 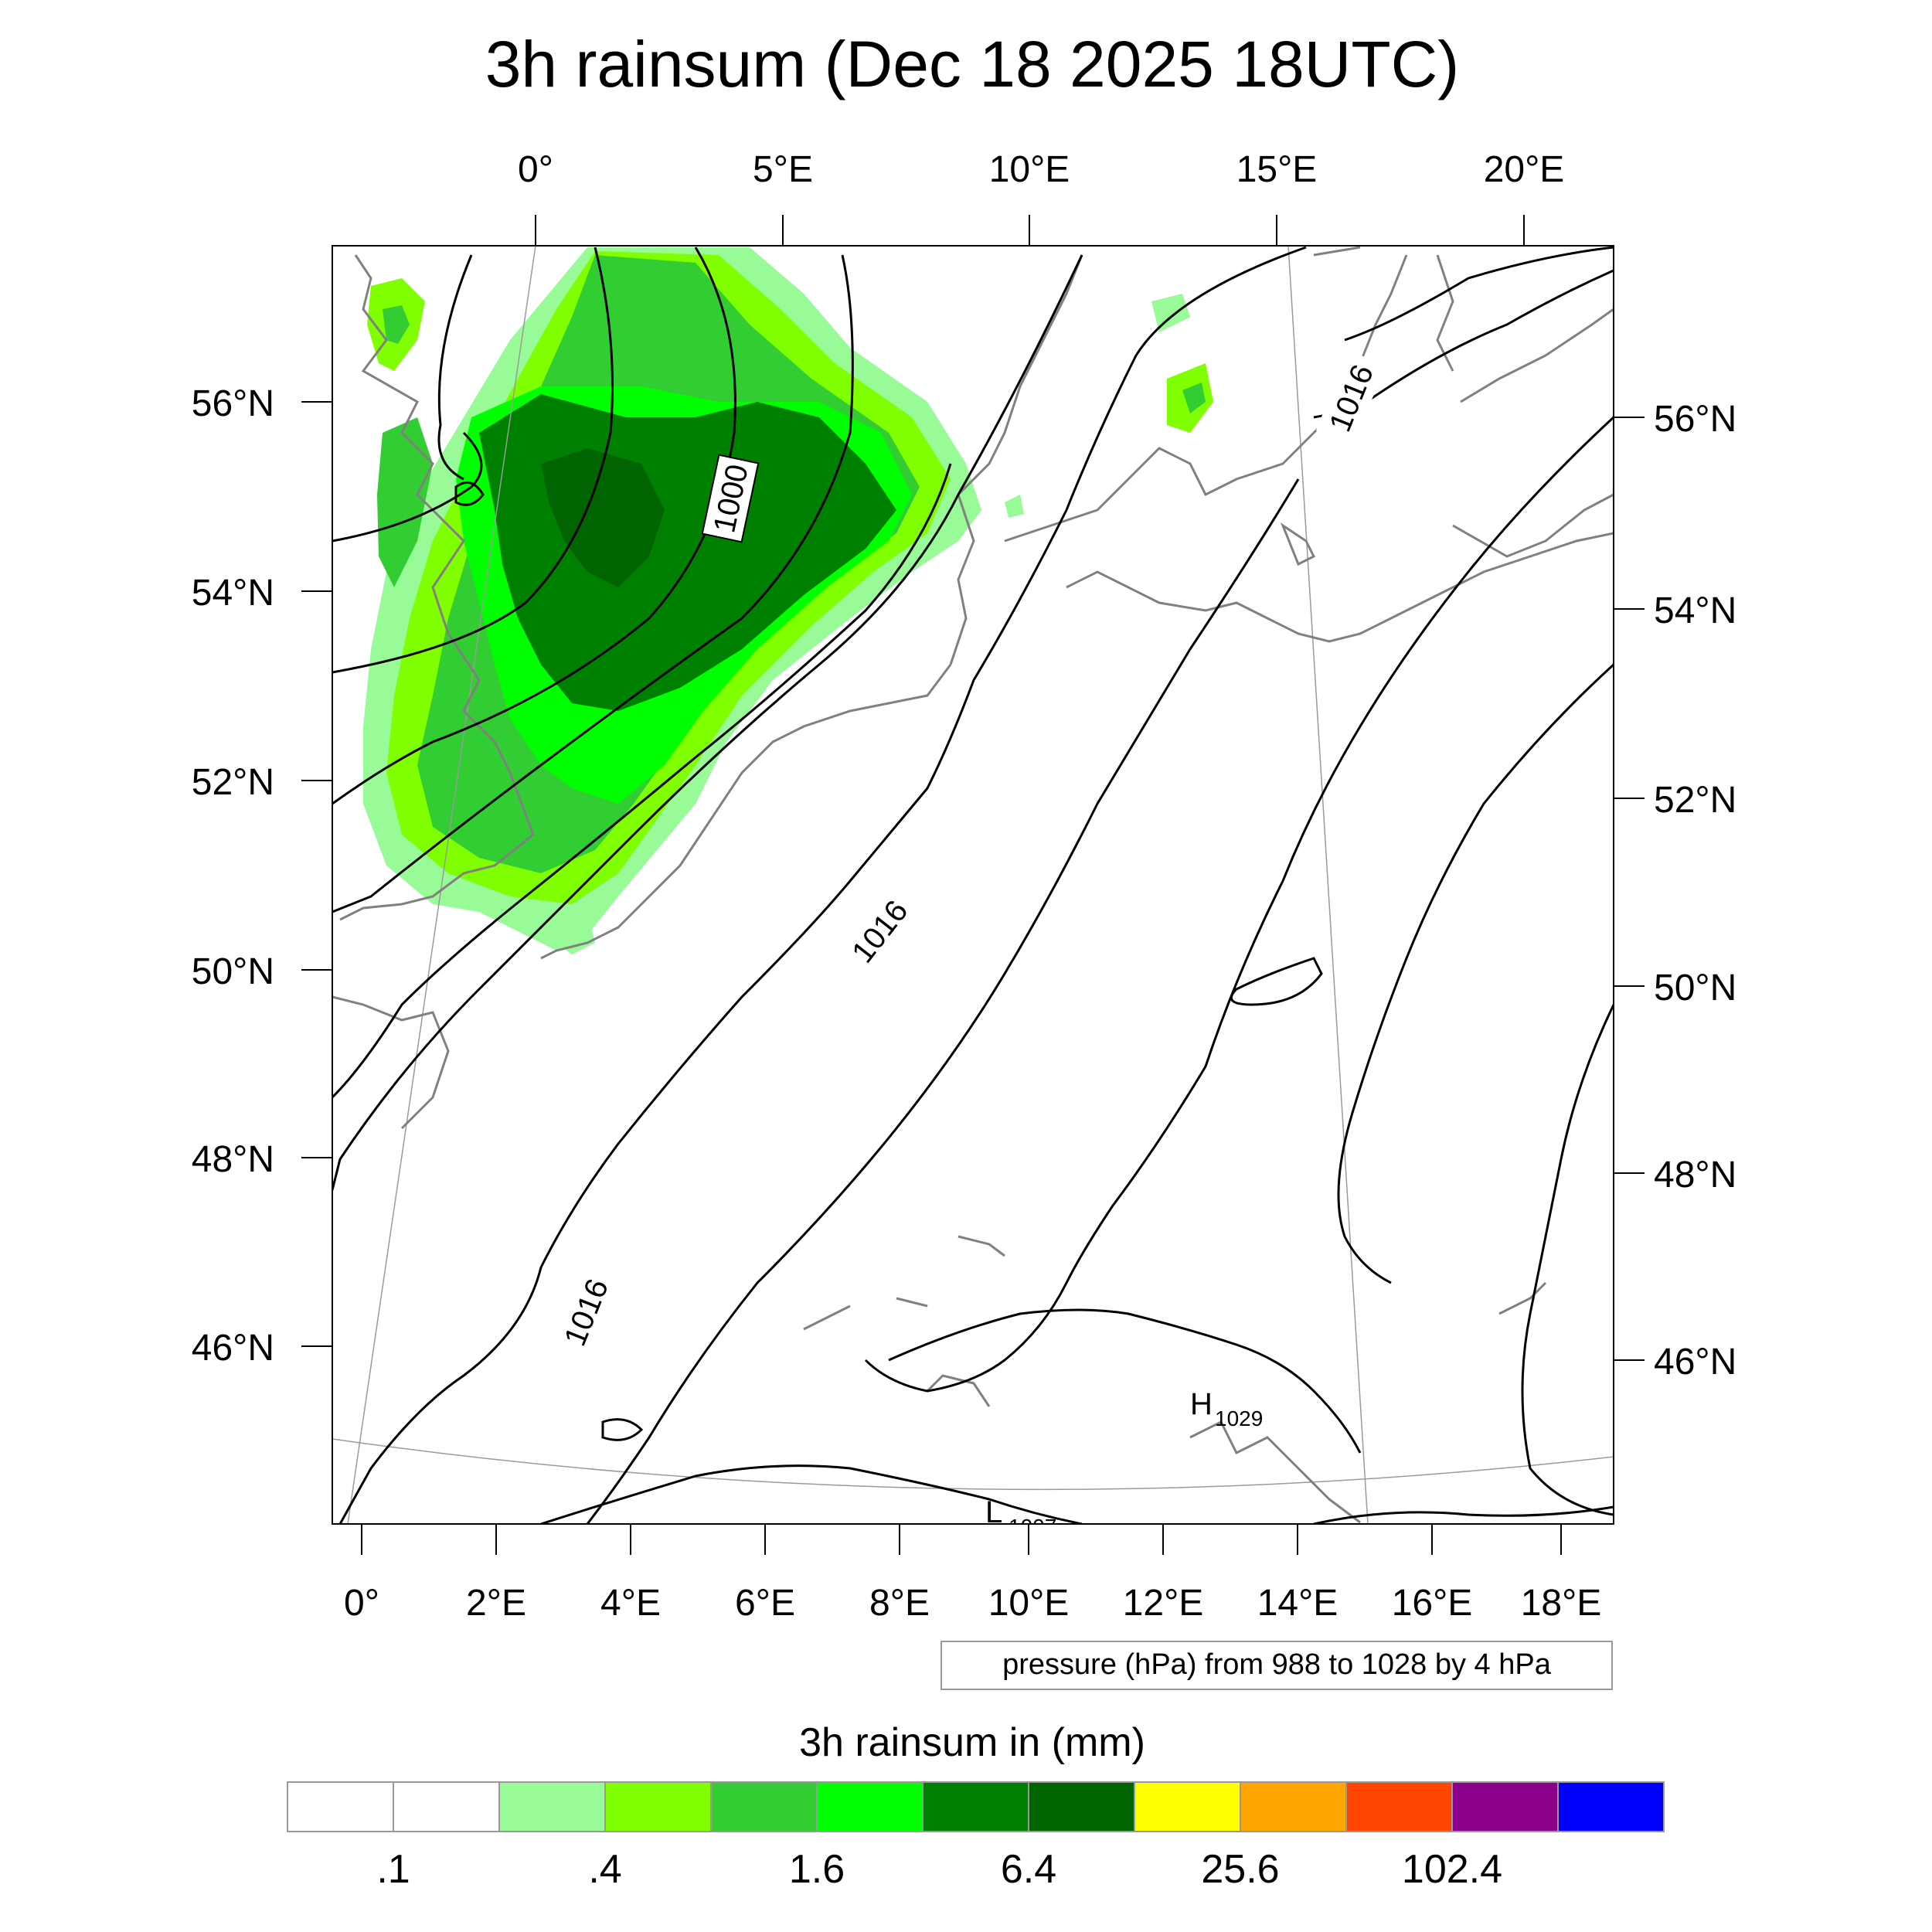 What do you see at coordinates (1298, 1603) in the screenshot?
I see `bottom-lon-label: 14°E` at bounding box center [1298, 1603].